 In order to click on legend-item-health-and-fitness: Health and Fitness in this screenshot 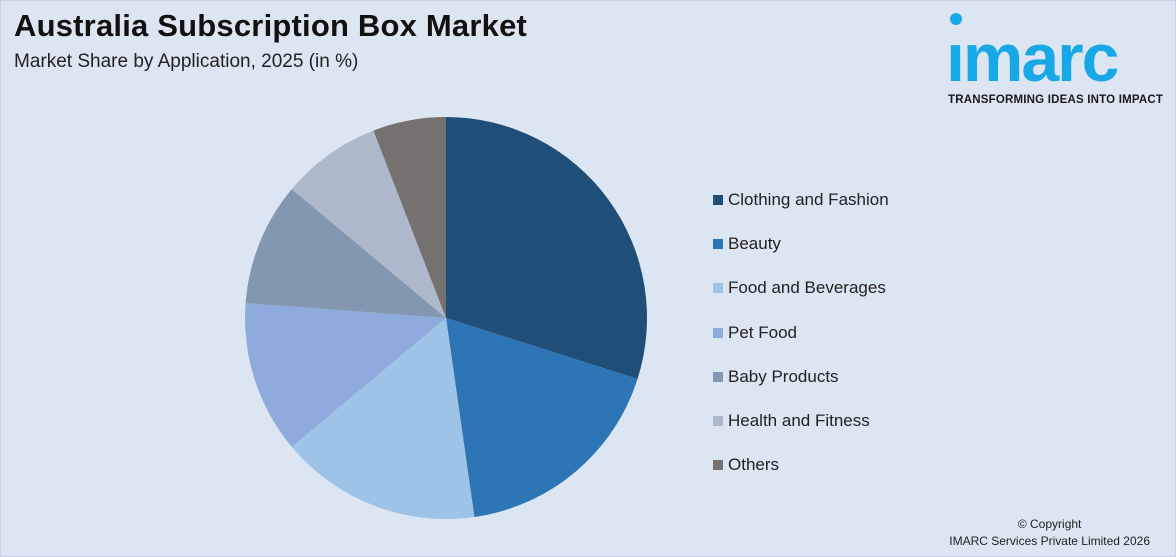, I will do `click(801, 421)`.